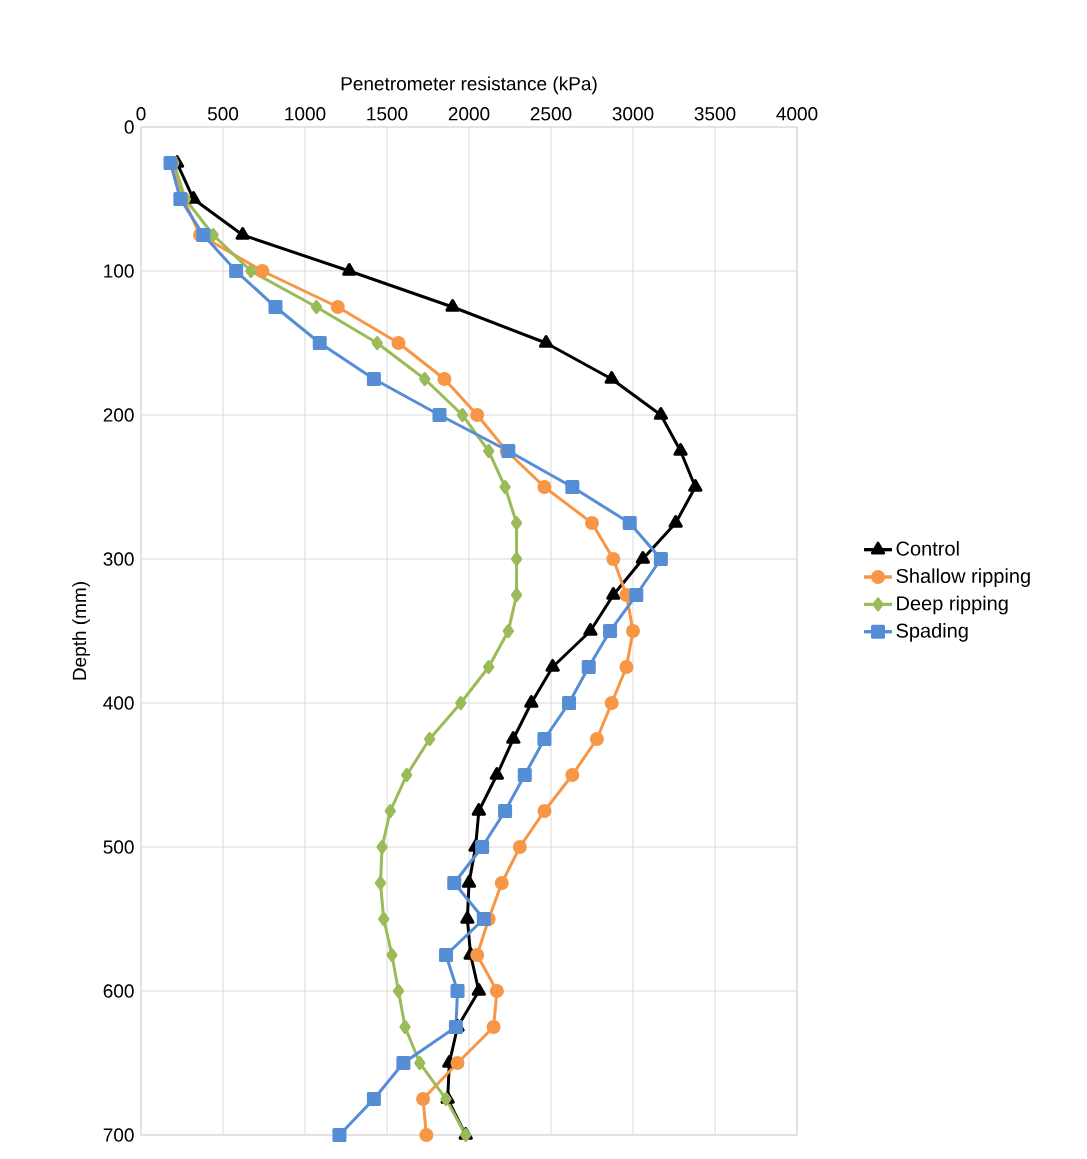 The height and width of the screenshot is (1159, 1087). What do you see at coordinates (551, 114) in the screenshot?
I see `x-tick-label: 2500` at bounding box center [551, 114].